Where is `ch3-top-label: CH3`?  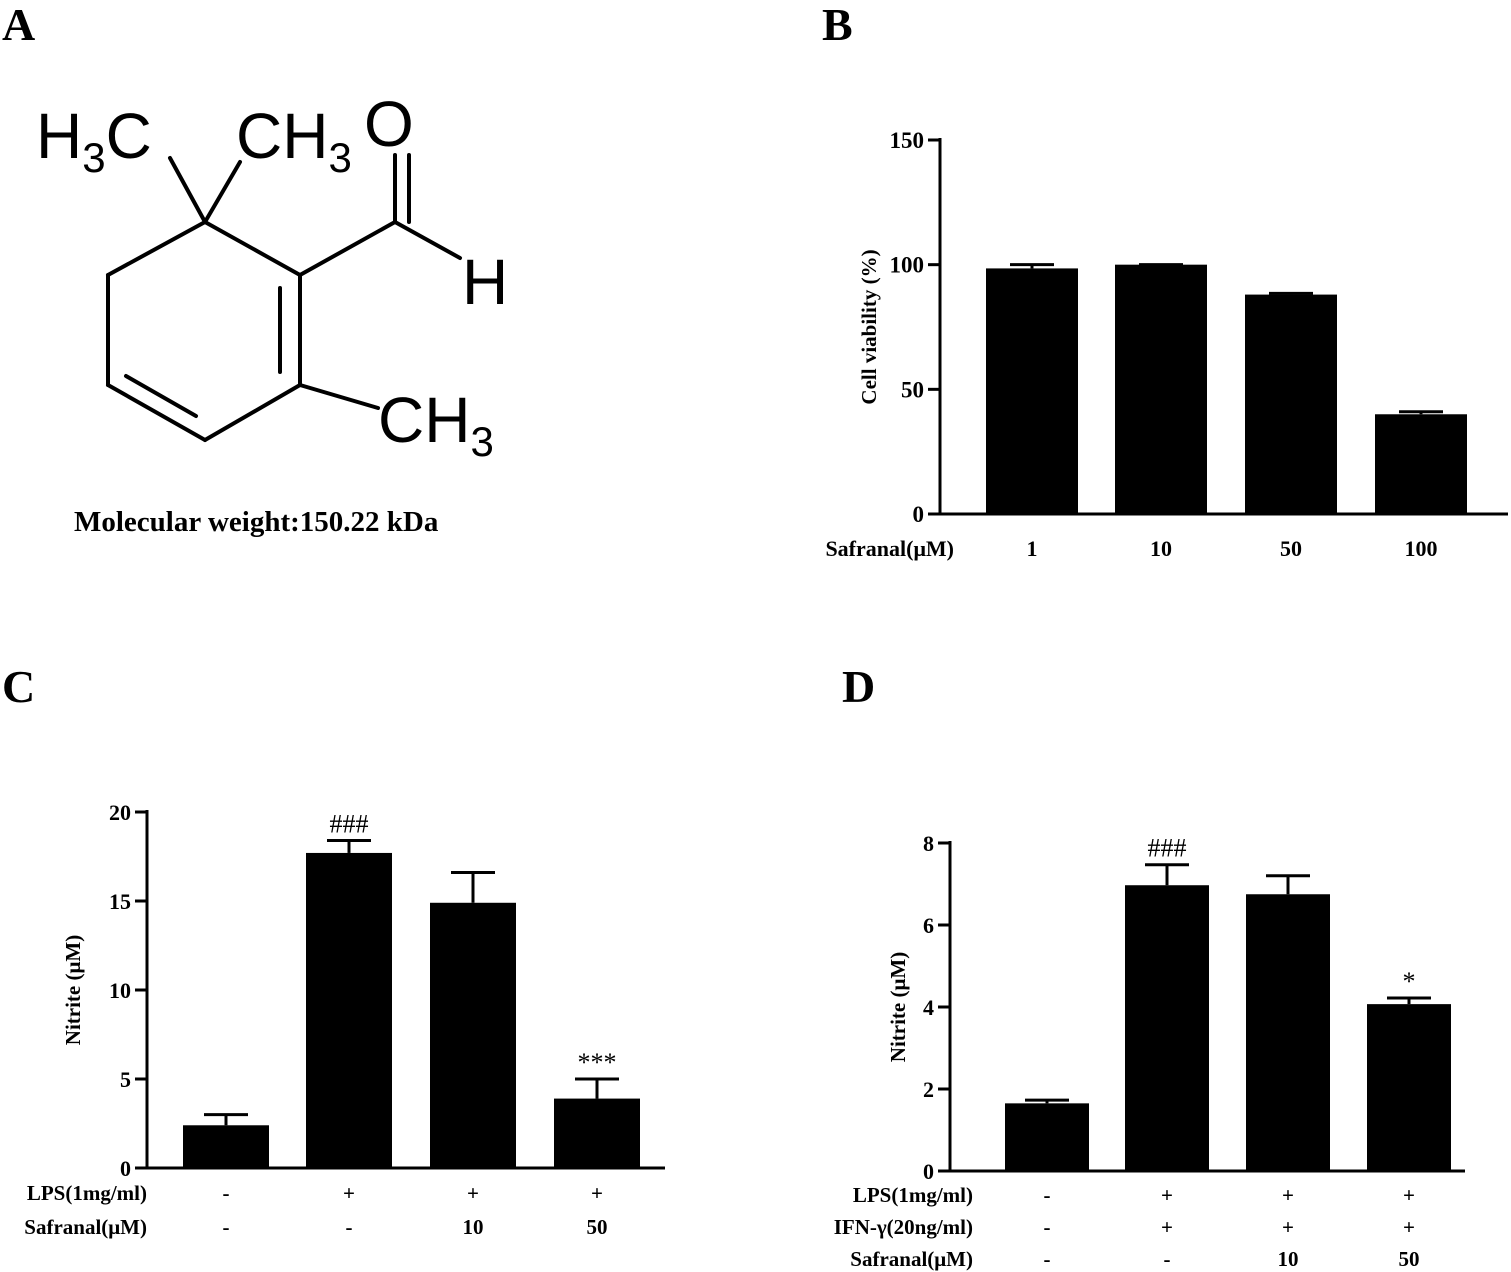
ch3-top-label: CH3 is located at coordinates (294, 140).